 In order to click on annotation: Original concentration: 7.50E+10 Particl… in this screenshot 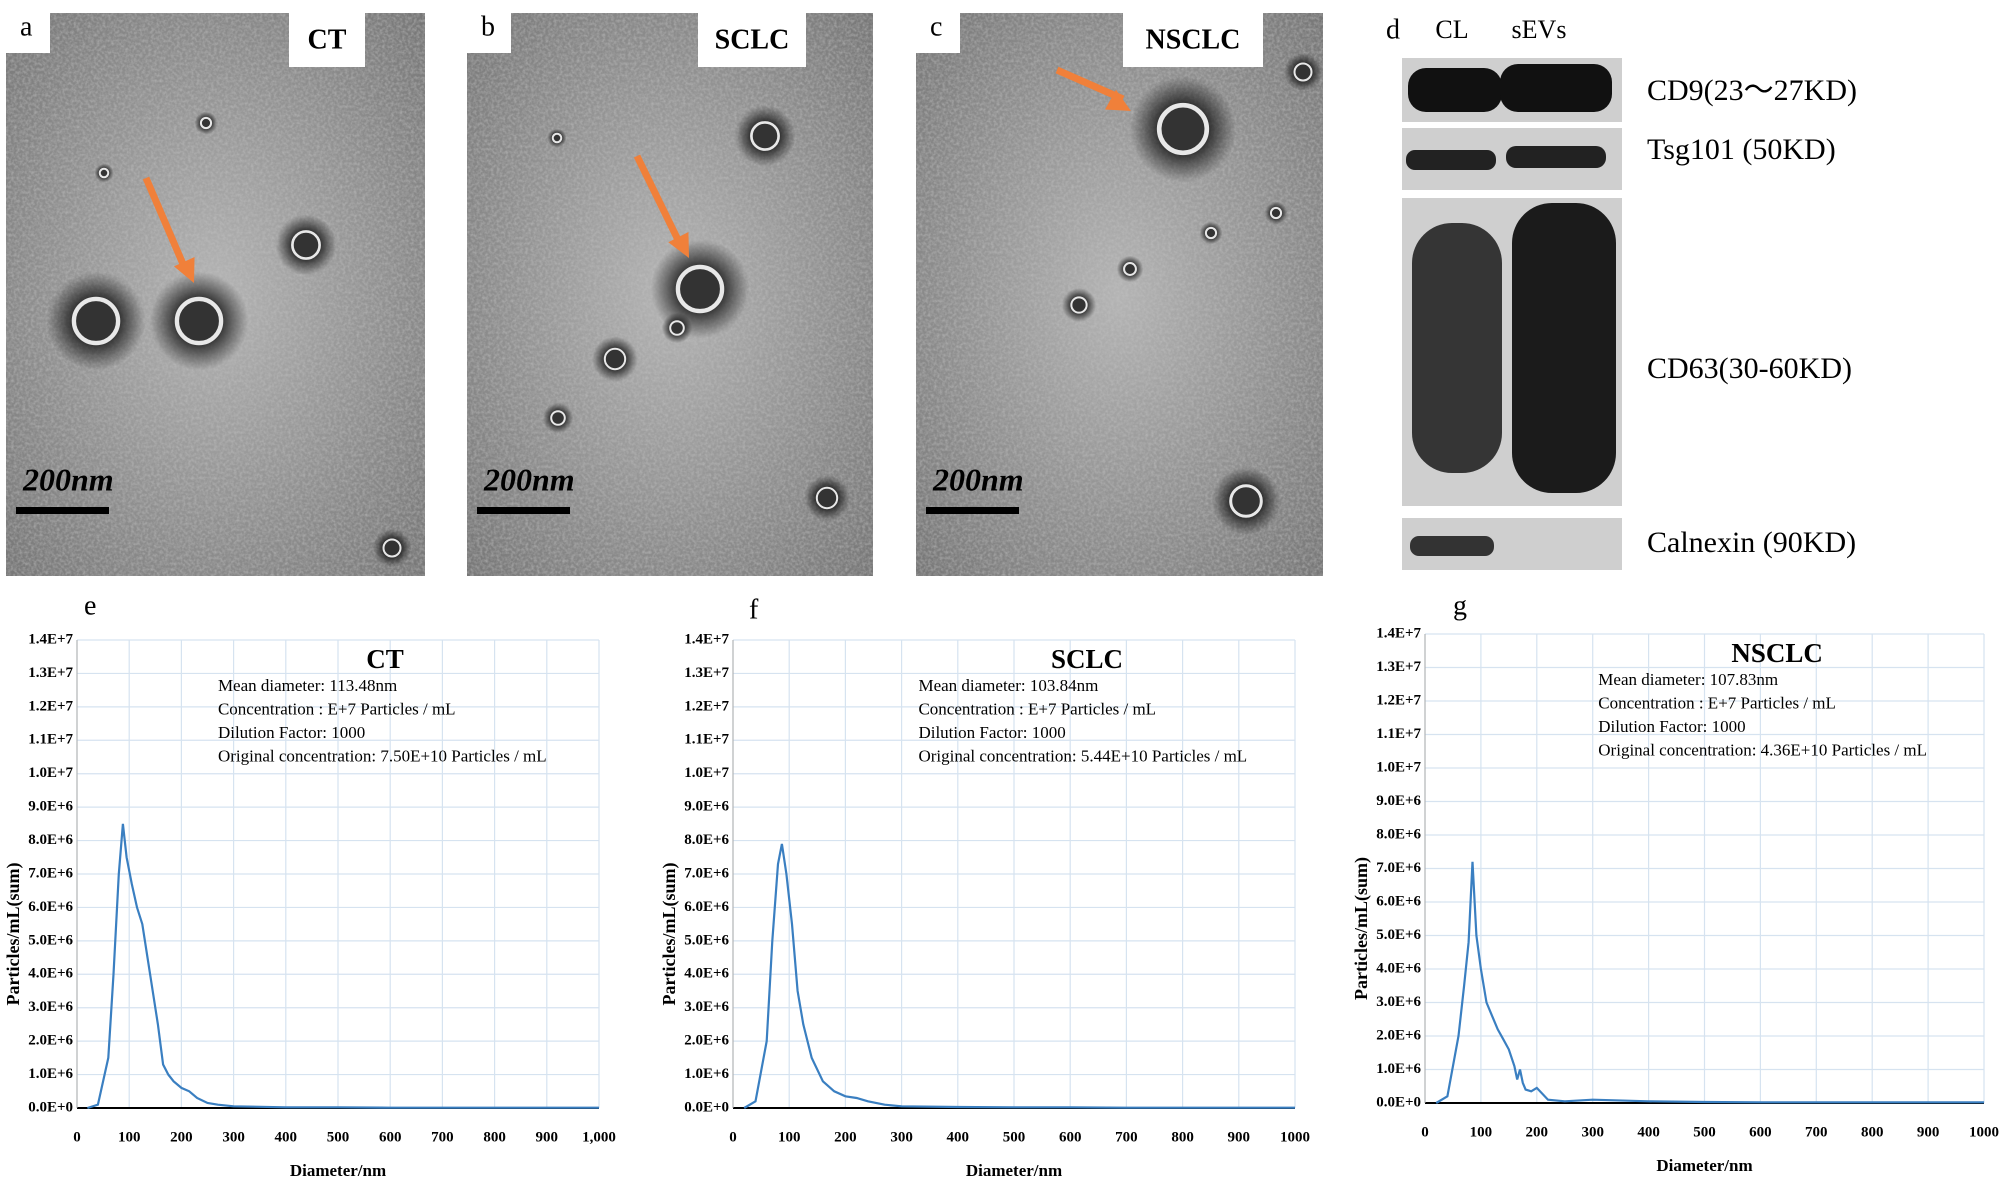, I will do `click(382, 755)`.